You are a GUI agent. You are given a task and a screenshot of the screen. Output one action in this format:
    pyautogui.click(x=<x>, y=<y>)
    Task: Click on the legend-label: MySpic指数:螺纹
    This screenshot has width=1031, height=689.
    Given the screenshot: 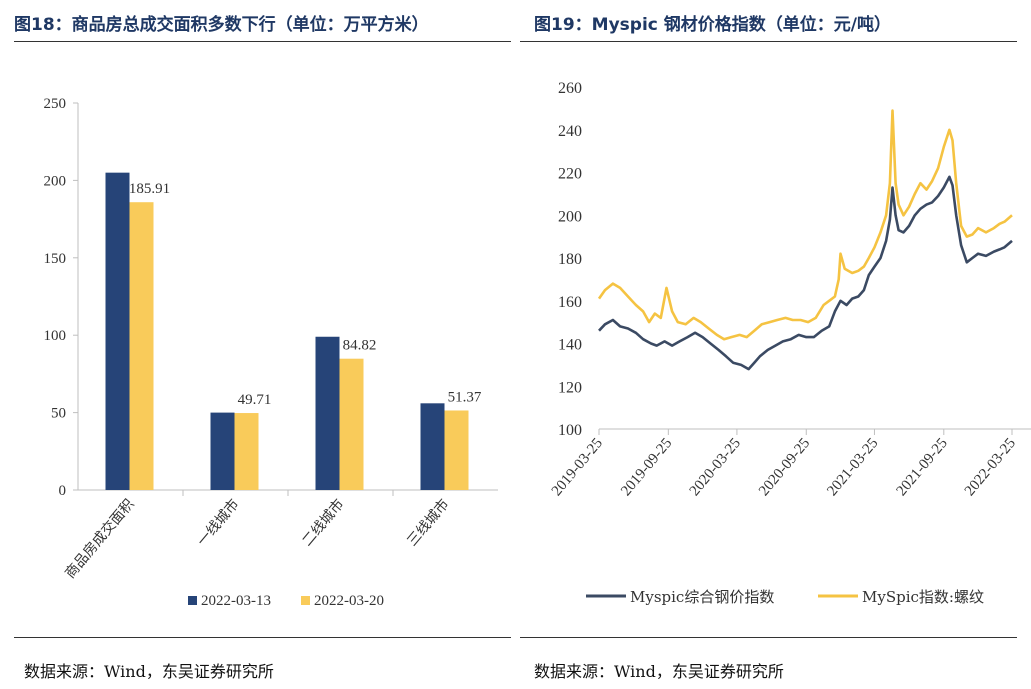 What is the action you would take?
    pyautogui.click(x=923, y=597)
    